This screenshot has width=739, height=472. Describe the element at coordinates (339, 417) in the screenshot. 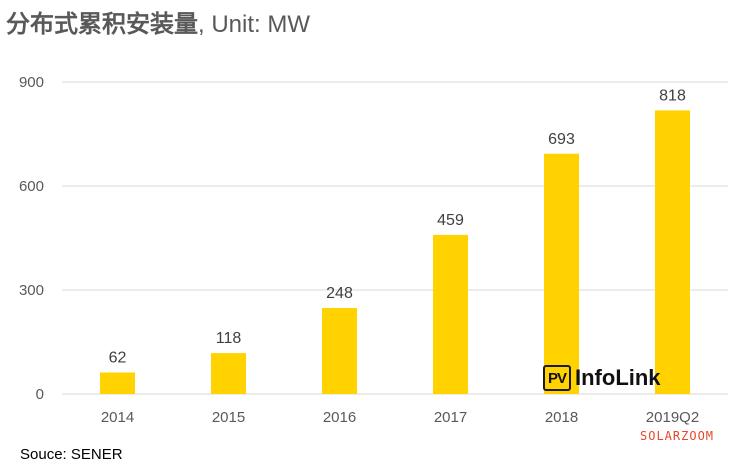

I see `x-tick-label: 2016` at that location.